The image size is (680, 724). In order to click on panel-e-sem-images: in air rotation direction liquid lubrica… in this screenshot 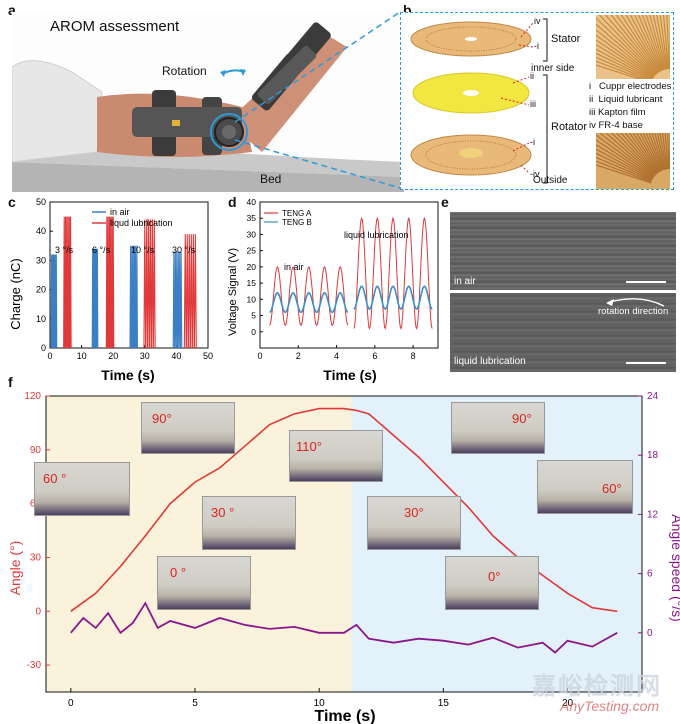, I will do `click(563, 292)`.